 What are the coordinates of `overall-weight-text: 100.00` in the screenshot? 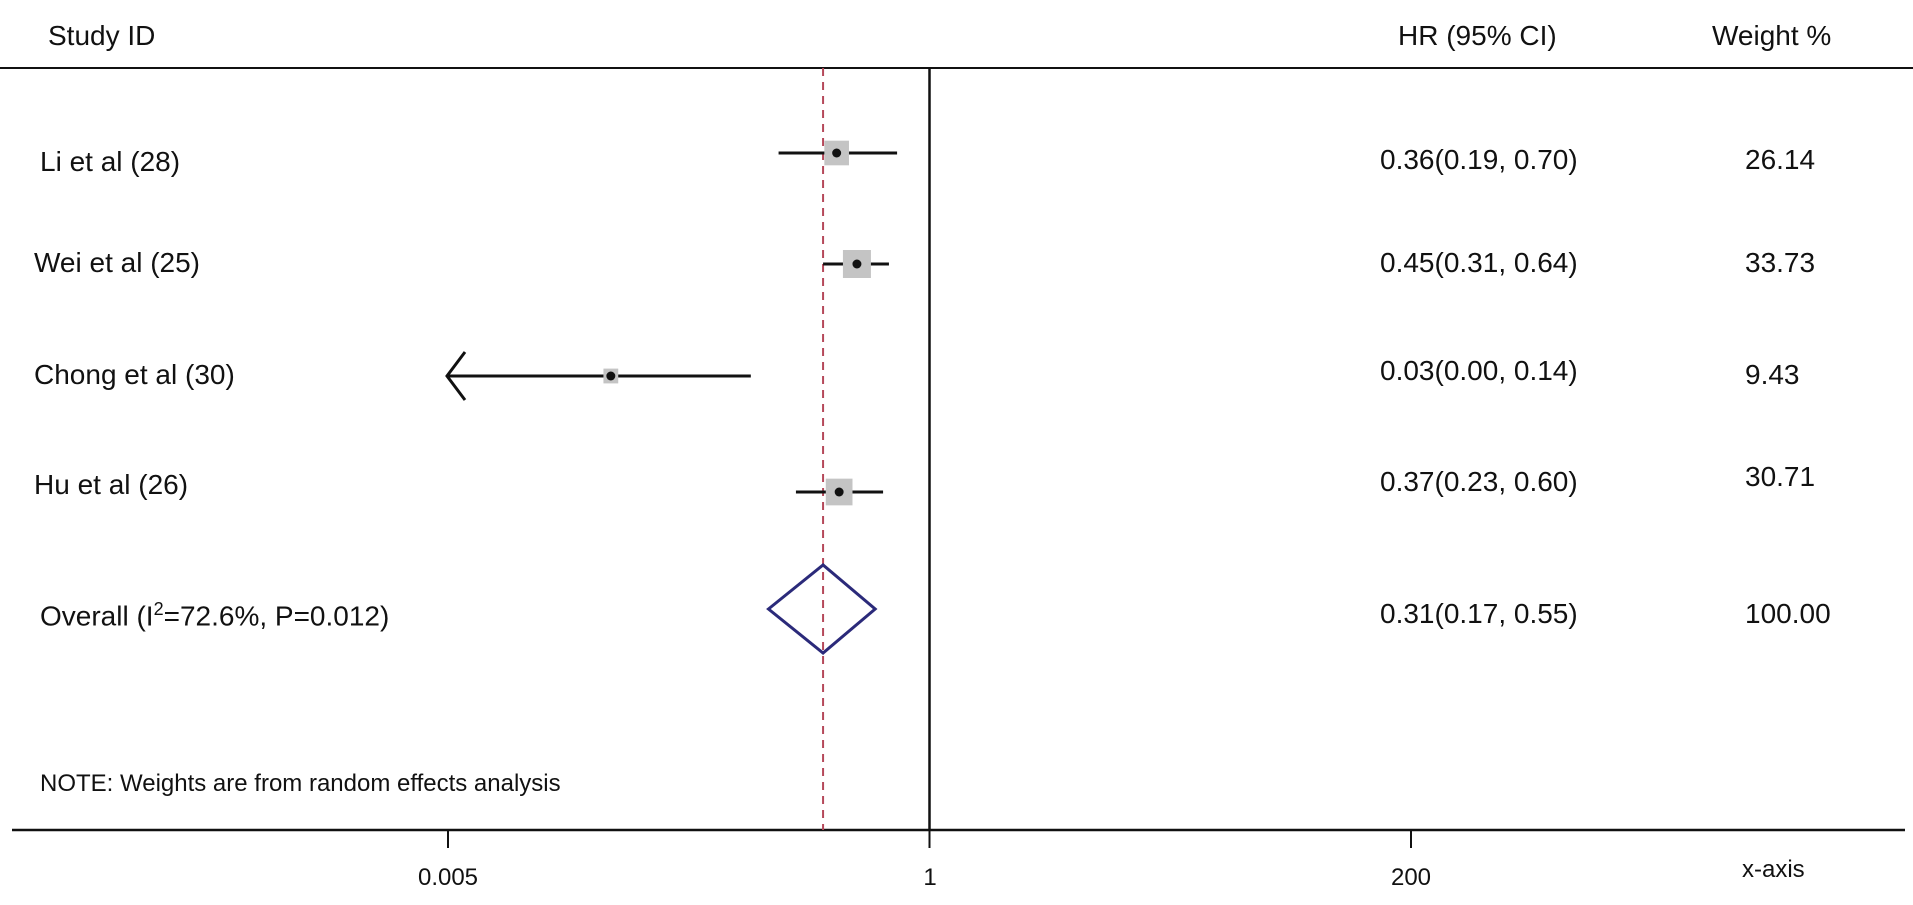 It's located at (1788, 613).